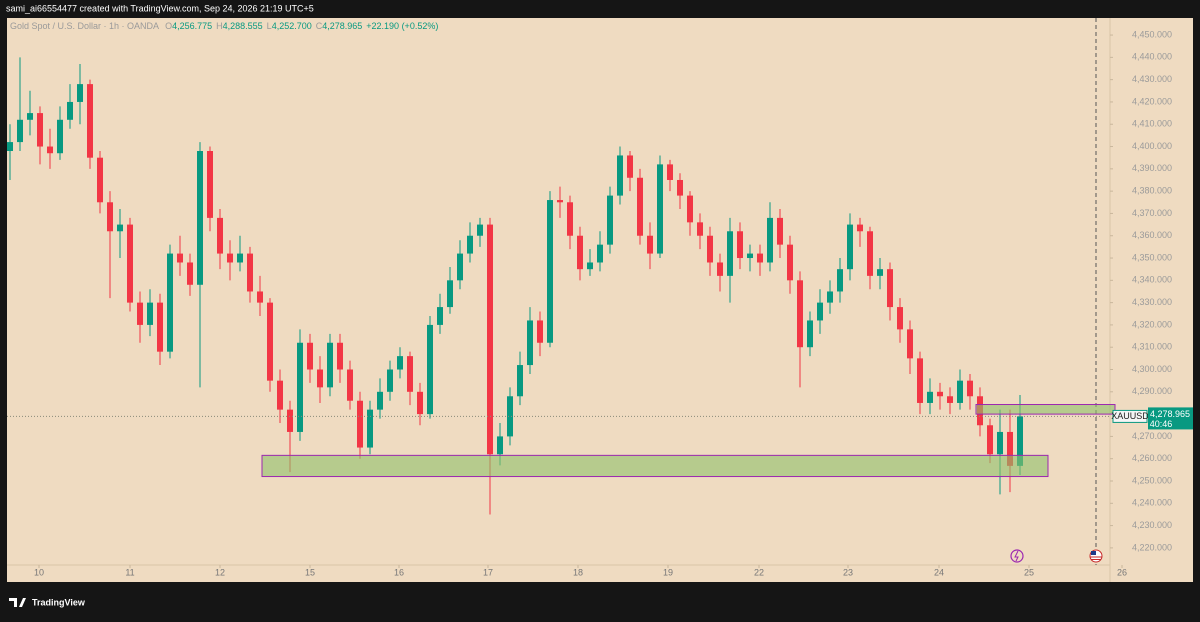  Describe the element at coordinates (939, 572) in the screenshot. I see `x-tick-label: 24` at that location.